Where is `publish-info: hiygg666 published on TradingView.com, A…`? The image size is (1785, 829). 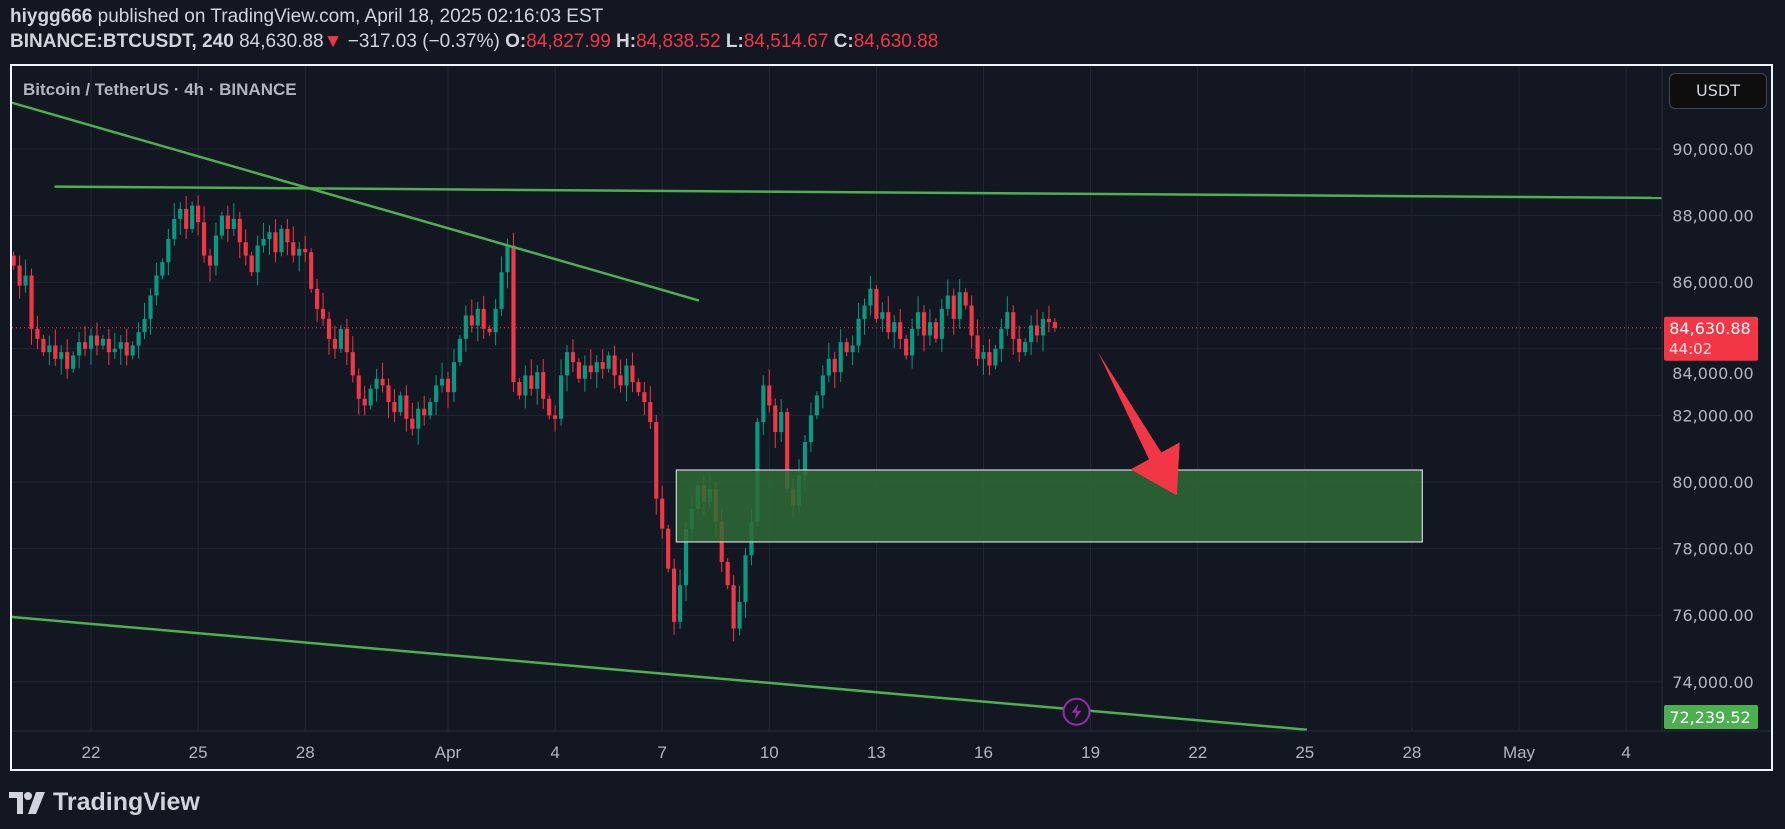
publish-info: hiygg666 published on TradingView.com, A… is located at coordinates (306, 17).